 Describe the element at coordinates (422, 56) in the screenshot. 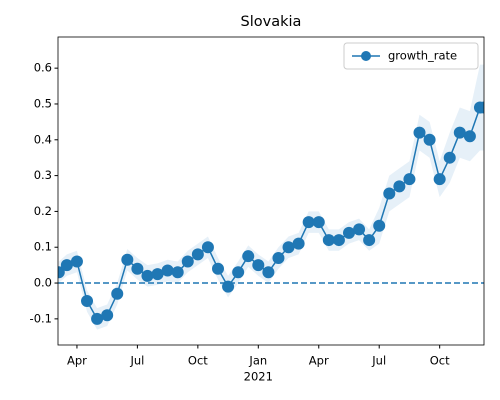

I see `legend-label: growth_rate` at that location.